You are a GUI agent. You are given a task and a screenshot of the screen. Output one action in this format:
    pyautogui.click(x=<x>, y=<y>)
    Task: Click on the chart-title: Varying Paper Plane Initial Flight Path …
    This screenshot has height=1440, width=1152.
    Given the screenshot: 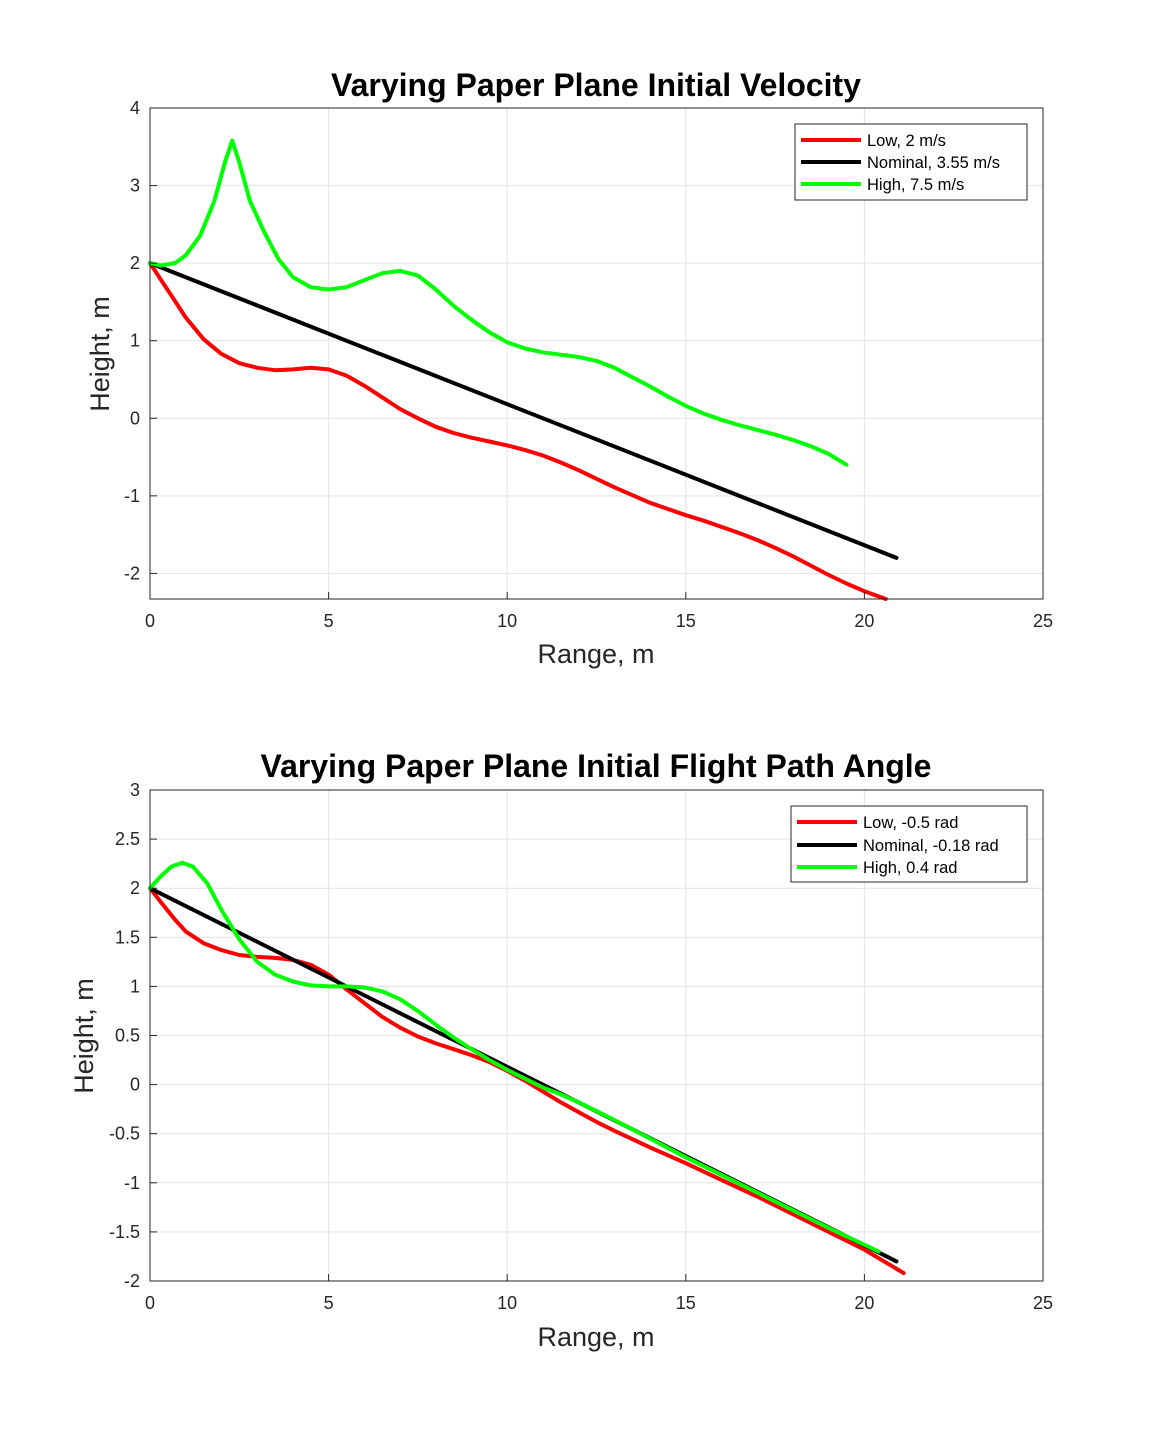 What is the action you would take?
    pyautogui.click(x=596, y=766)
    